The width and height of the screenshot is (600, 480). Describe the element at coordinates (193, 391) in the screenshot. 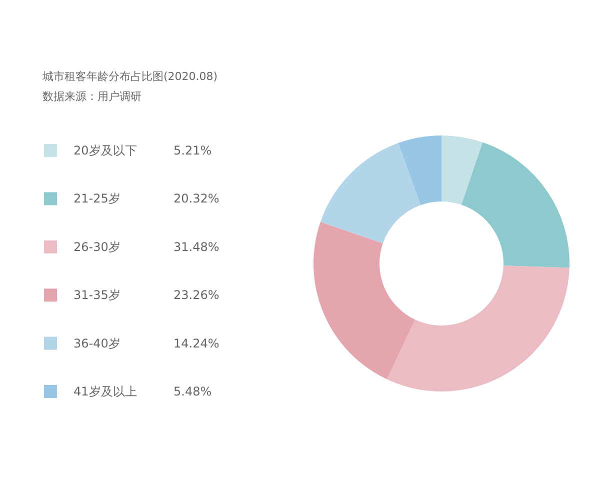

I see `data-label: 5.48%` at that location.